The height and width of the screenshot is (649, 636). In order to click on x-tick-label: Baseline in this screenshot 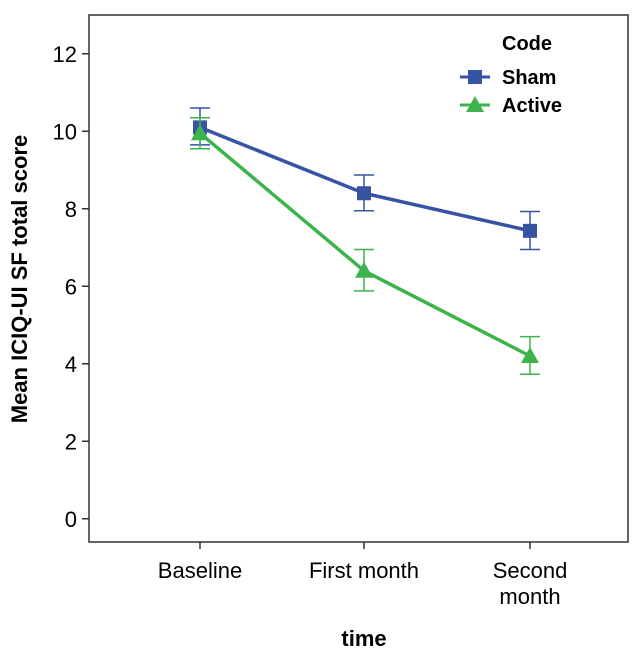, I will do `click(200, 570)`.